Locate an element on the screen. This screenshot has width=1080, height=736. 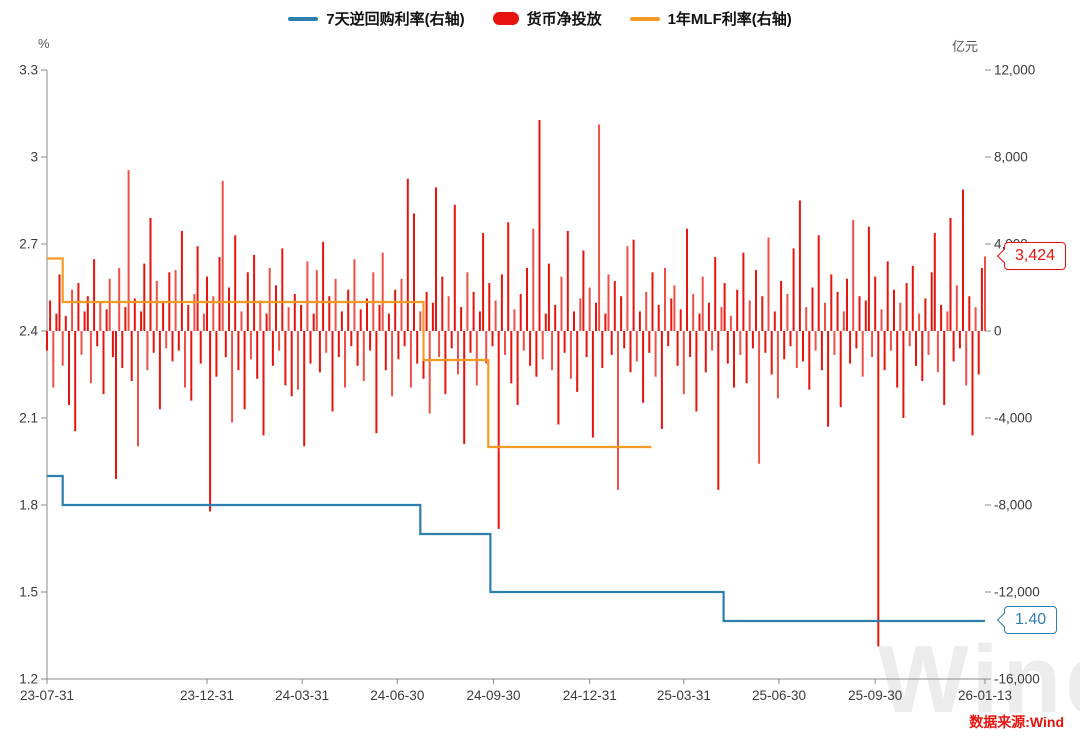
right-axis-tick-label: 8,000 is located at coordinates (1011, 157).